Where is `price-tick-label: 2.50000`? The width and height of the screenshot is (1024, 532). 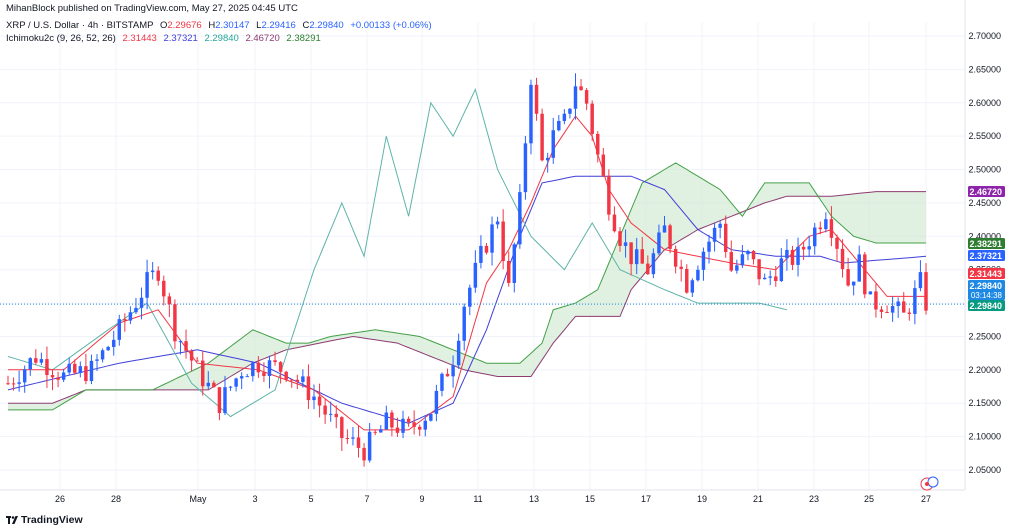
price-tick-label: 2.50000 is located at coordinates (984, 170).